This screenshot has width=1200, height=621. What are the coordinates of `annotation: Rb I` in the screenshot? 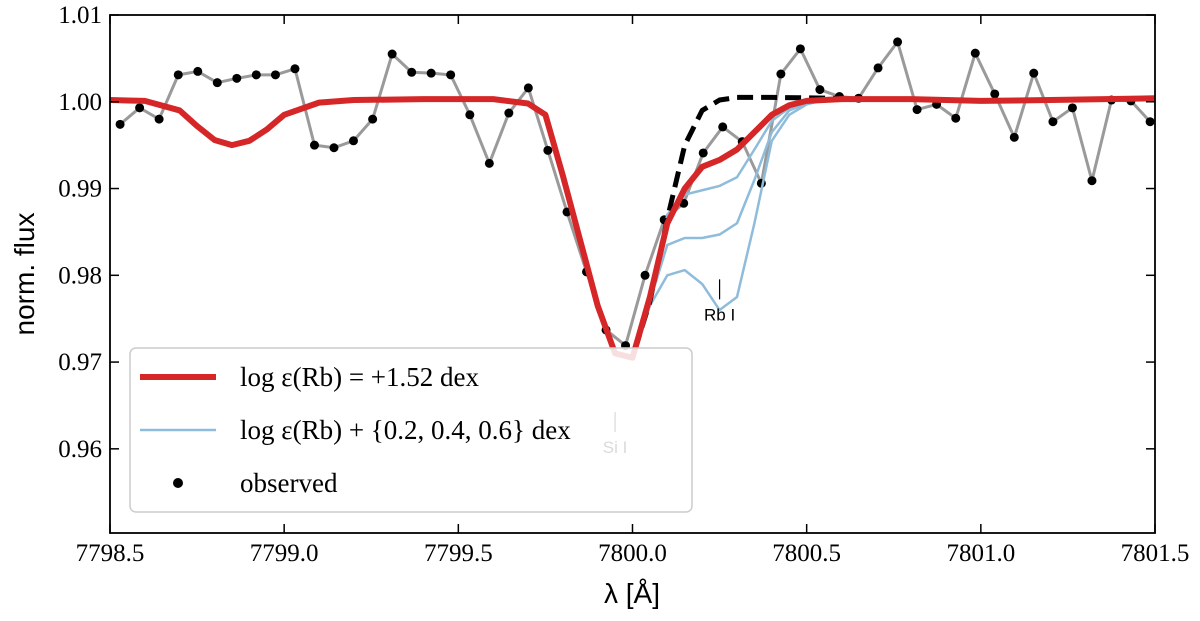 It's located at (719, 314).